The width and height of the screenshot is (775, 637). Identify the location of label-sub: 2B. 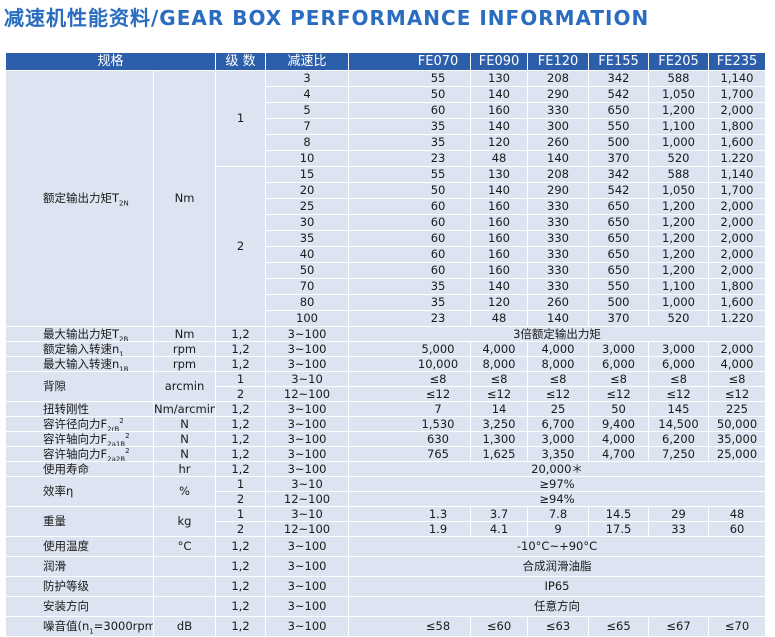
(124, 338).